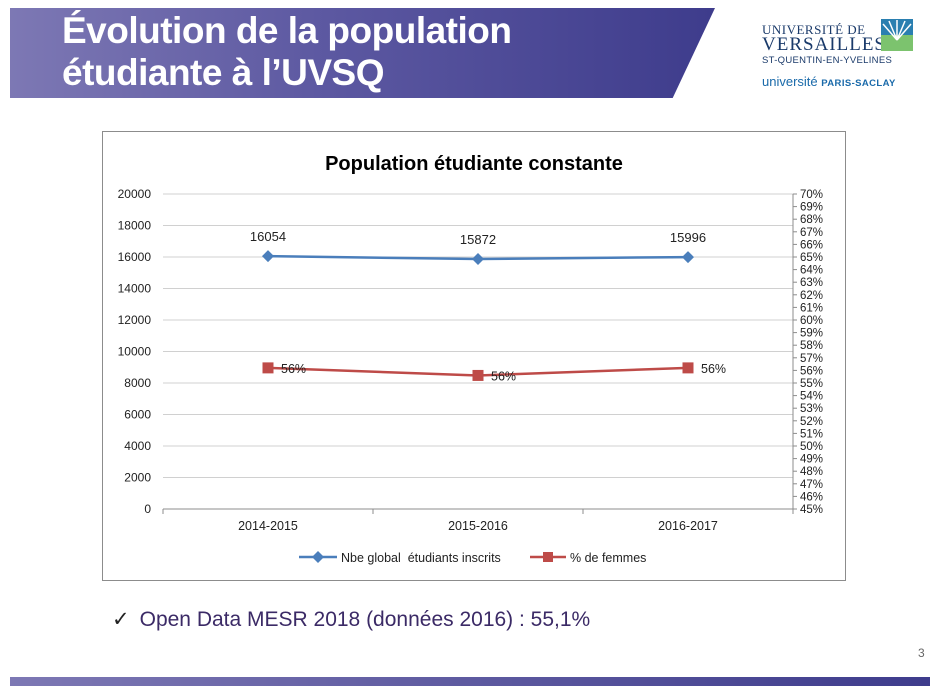 The image size is (947, 694). What do you see at coordinates (858, 83) in the screenshot?
I see `logo-line4-b: PARIS-SACLAY` at bounding box center [858, 83].